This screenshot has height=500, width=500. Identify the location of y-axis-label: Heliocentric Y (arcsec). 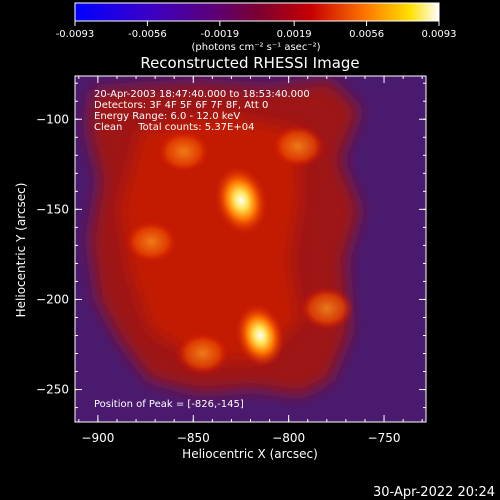
(21, 250).